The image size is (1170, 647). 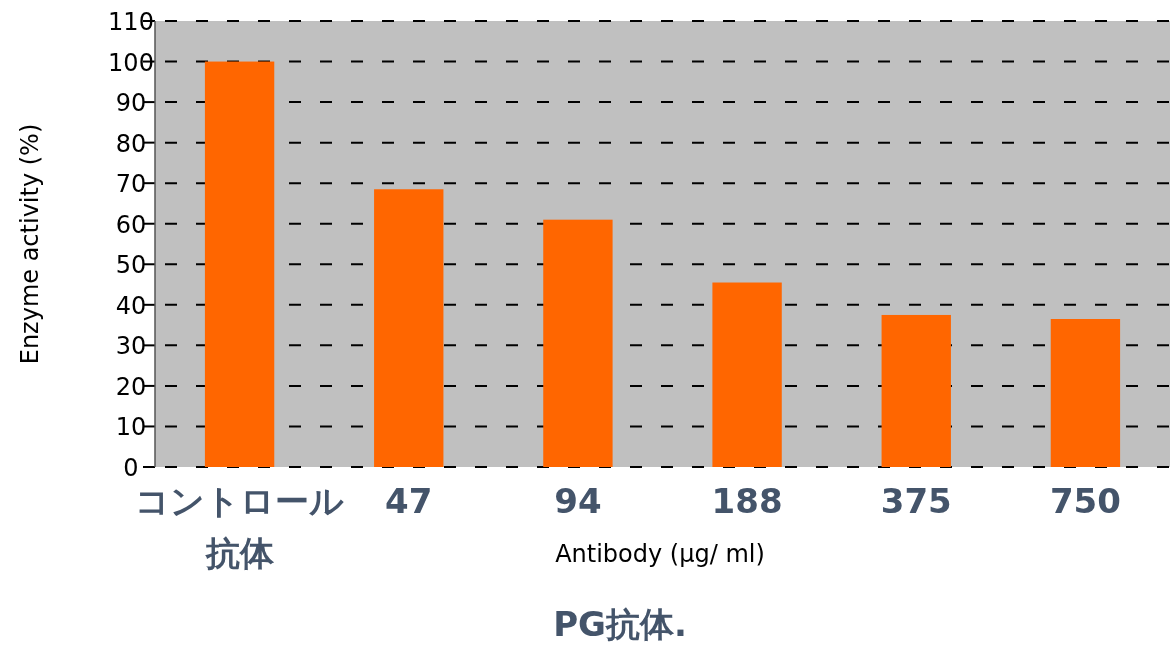 I want to click on x-tick-label: 750, so click(x=1085, y=501).